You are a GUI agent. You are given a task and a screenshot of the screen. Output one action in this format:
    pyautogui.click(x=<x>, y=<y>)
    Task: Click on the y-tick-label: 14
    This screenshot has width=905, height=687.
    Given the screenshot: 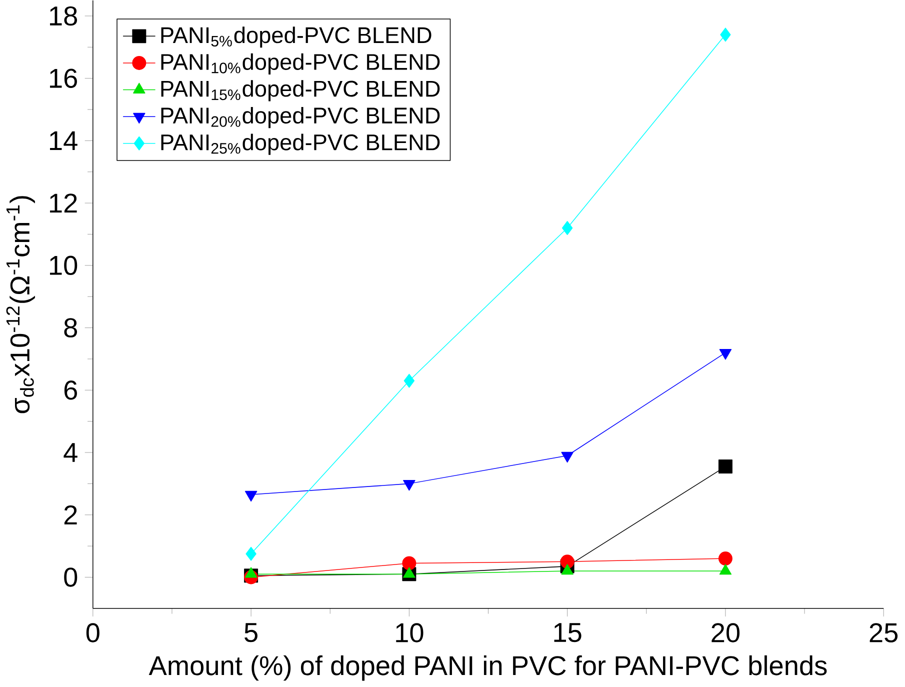 What is the action you would take?
    pyautogui.click(x=64, y=140)
    